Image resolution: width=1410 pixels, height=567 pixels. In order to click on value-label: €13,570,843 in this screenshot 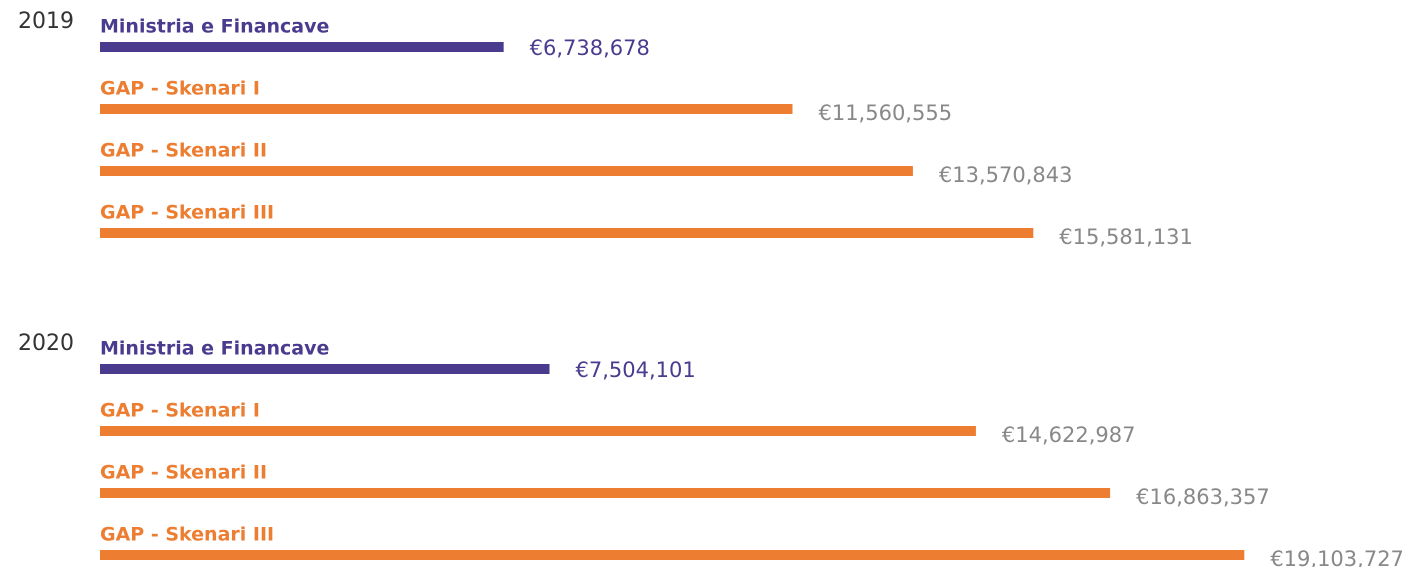, I will do `click(1006, 175)`.